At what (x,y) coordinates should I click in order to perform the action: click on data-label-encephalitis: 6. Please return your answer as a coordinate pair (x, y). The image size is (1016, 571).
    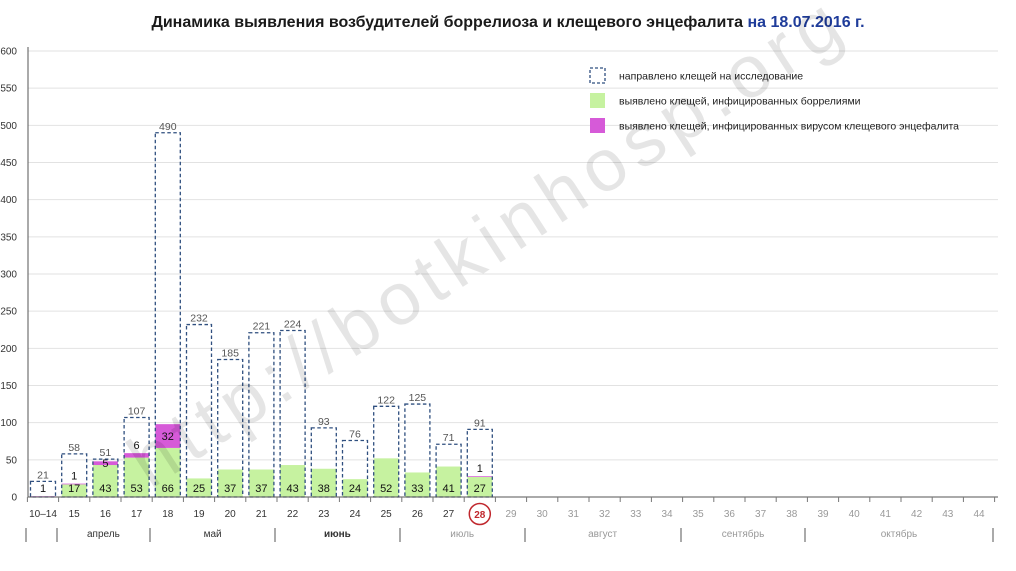
    Looking at the image, I should click on (137, 446).